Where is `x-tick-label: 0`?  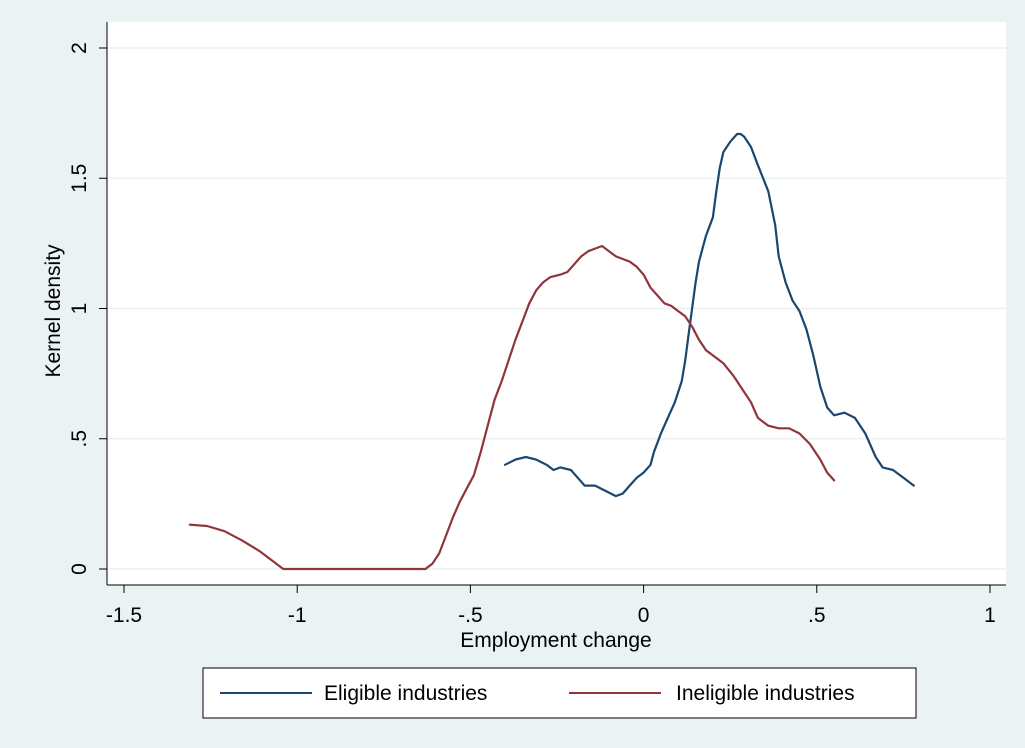 x-tick-label: 0 is located at coordinates (644, 615).